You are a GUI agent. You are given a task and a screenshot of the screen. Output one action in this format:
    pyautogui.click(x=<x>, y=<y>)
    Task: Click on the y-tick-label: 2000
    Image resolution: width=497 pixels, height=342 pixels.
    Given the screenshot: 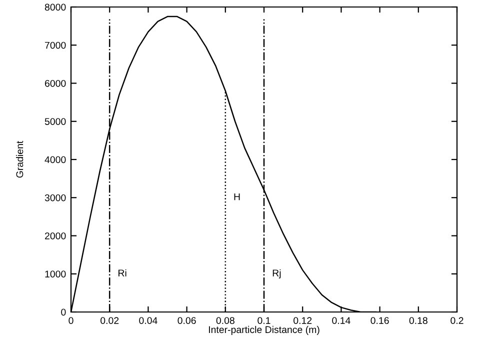 What is the action you would take?
    pyautogui.click(x=55, y=236)
    